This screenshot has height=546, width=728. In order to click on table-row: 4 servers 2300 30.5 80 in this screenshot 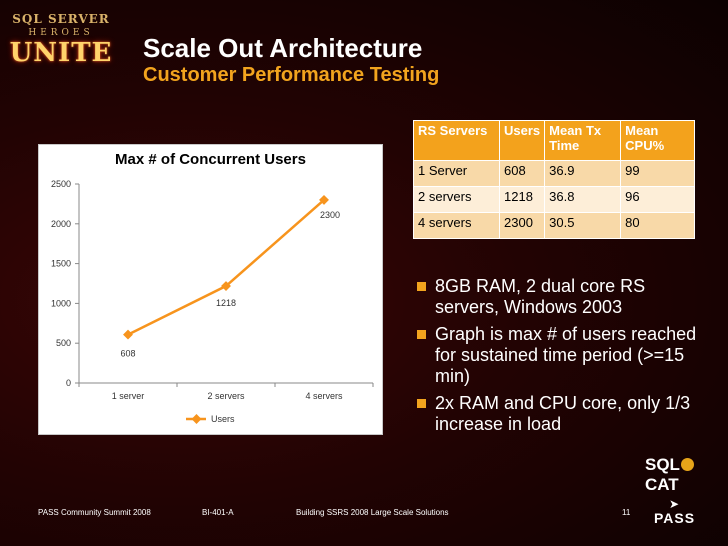, I will do `click(554, 225)`.